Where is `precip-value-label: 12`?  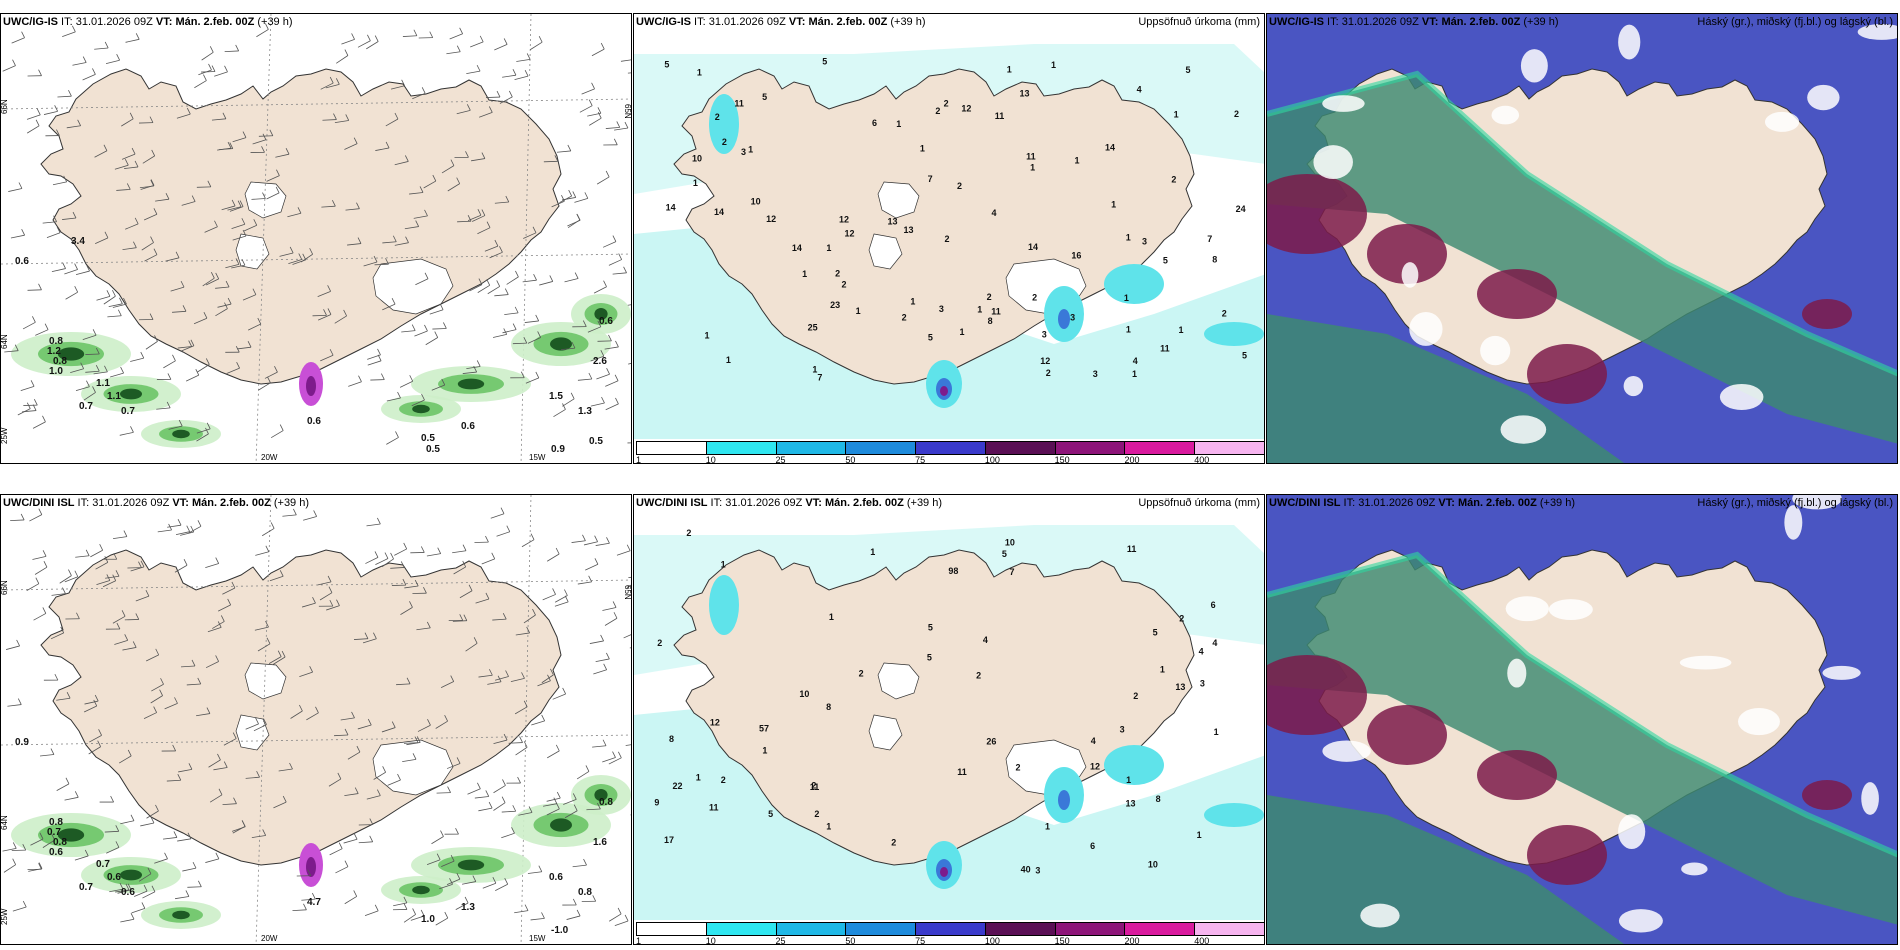 precip-value-label: 12 is located at coordinates (966, 109).